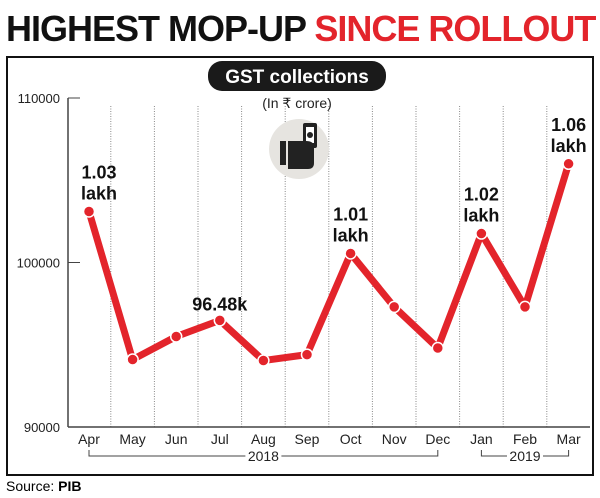  I want to click on x-tick-label: Aug, so click(263, 439).